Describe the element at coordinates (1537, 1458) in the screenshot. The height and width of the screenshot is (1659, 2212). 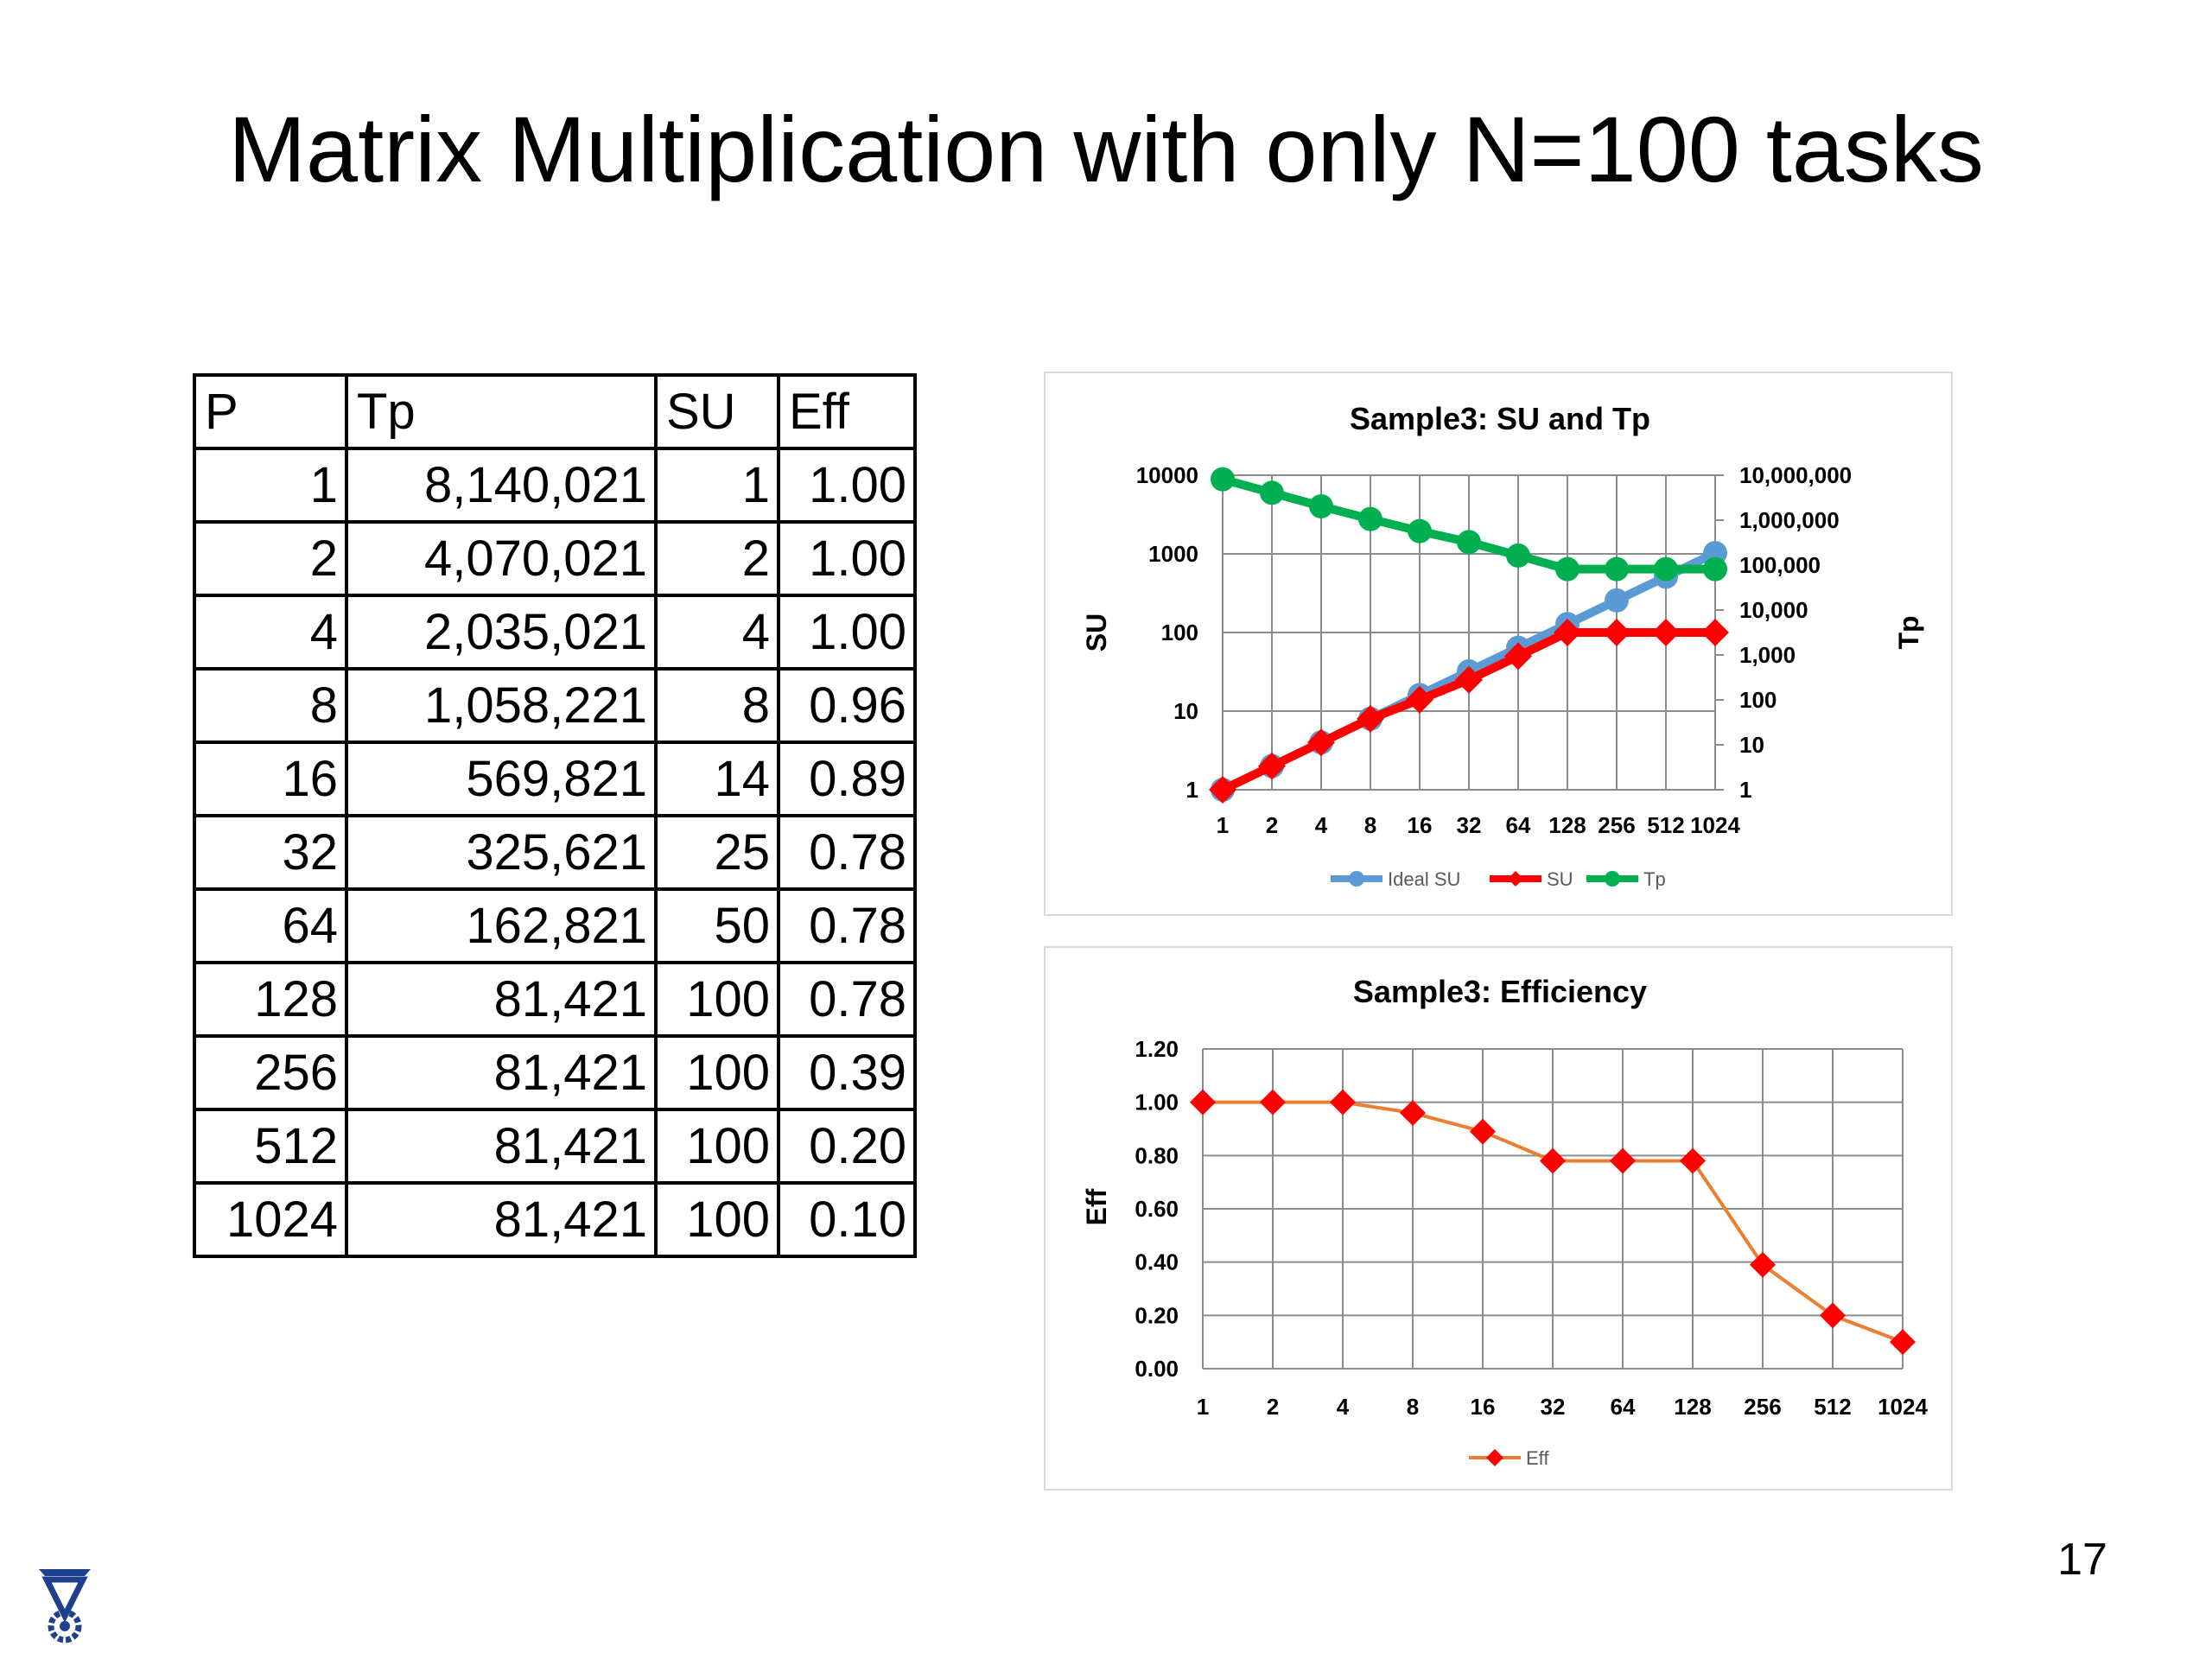
I see `legend-label: Eff` at that location.